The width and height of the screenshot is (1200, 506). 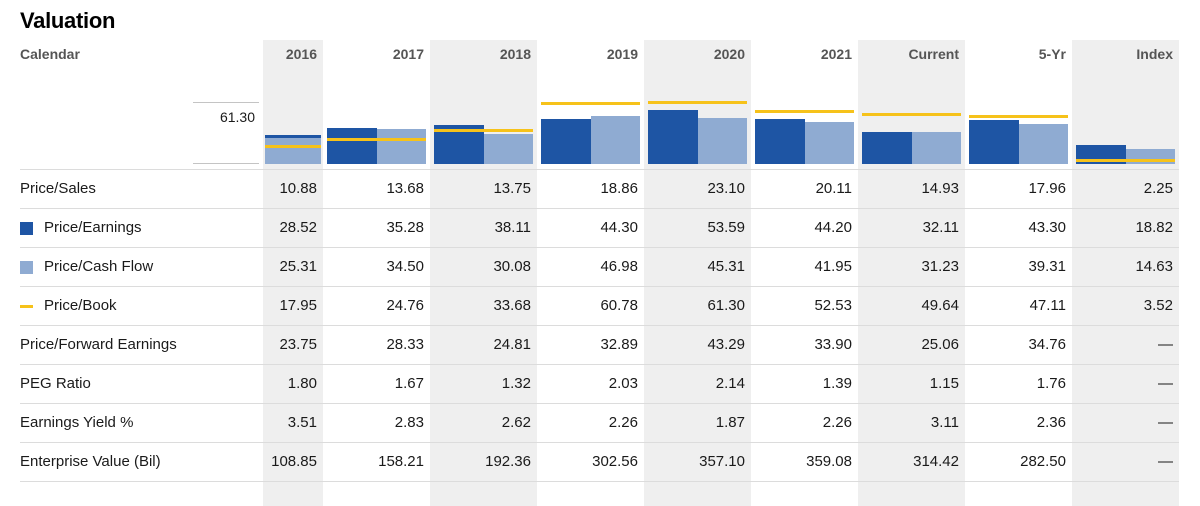 What do you see at coordinates (836, 54) in the screenshot?
I see `column-header-2021: 2021` at bounding box center [836, 54].